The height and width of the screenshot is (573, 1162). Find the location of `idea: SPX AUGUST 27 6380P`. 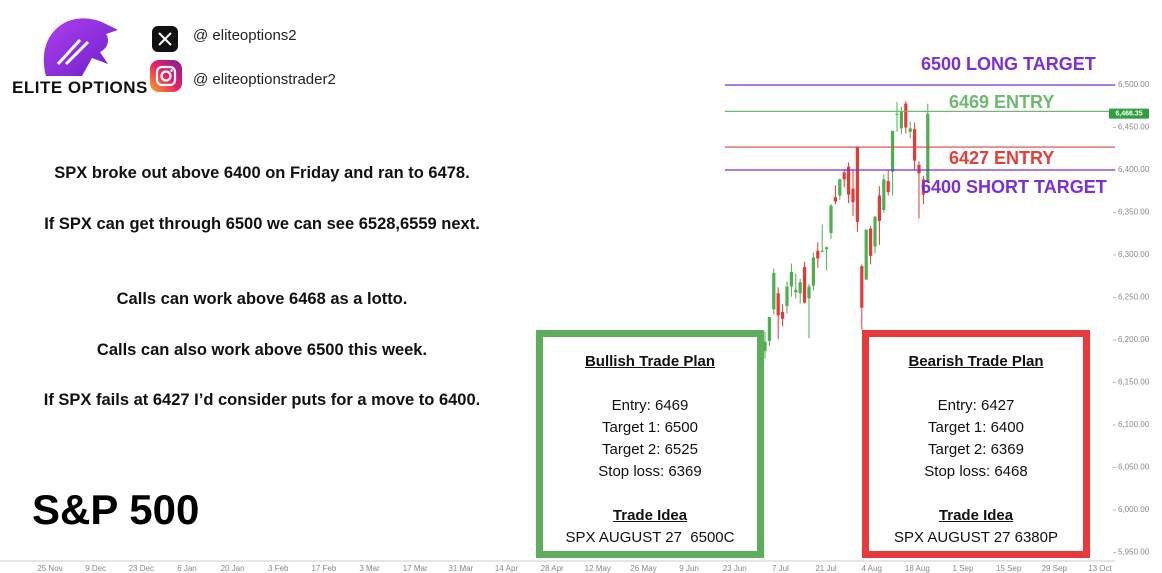

idea: SPX AUGUST 27 6380P is located at coordinates (976, 537).